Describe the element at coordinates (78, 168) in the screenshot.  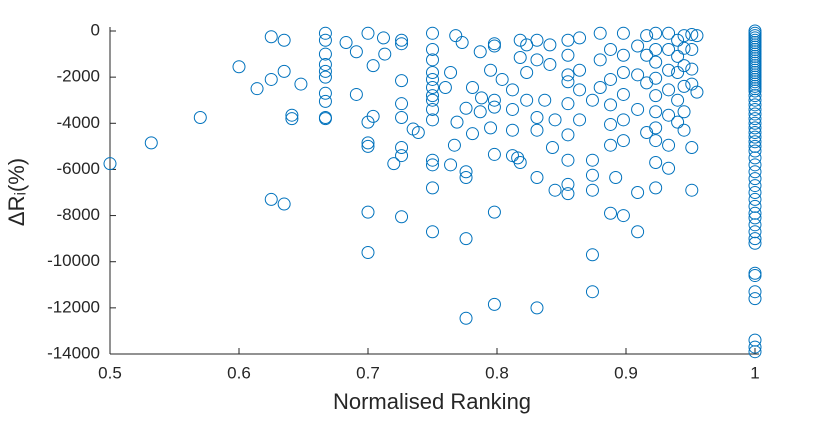
I see `y-tick-label: -6000` at that location.